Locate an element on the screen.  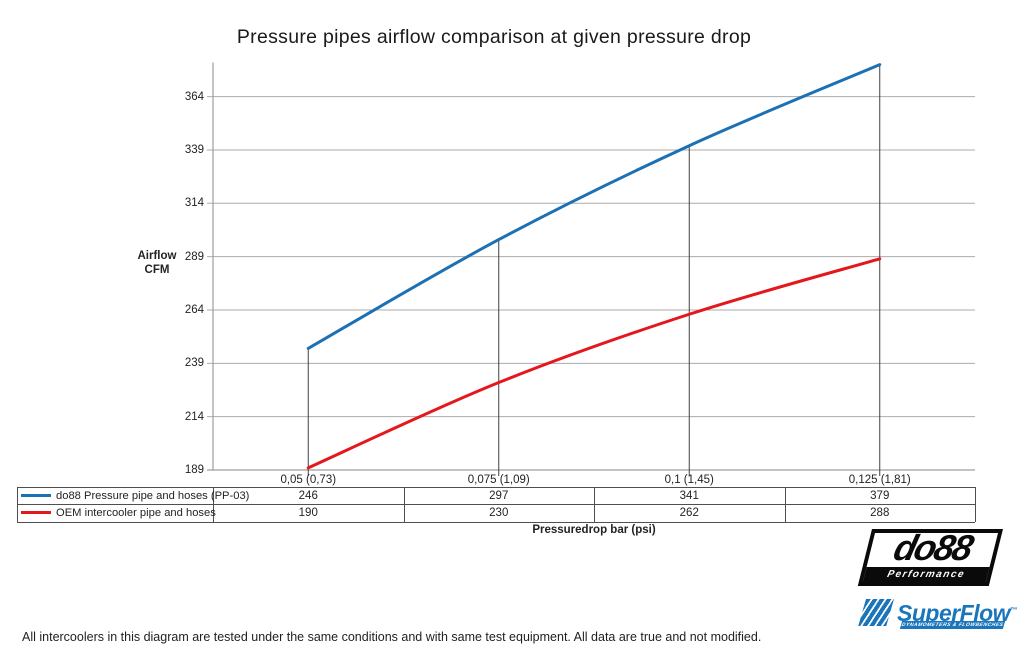
table-border-mid is located at coordinates (496, 504).